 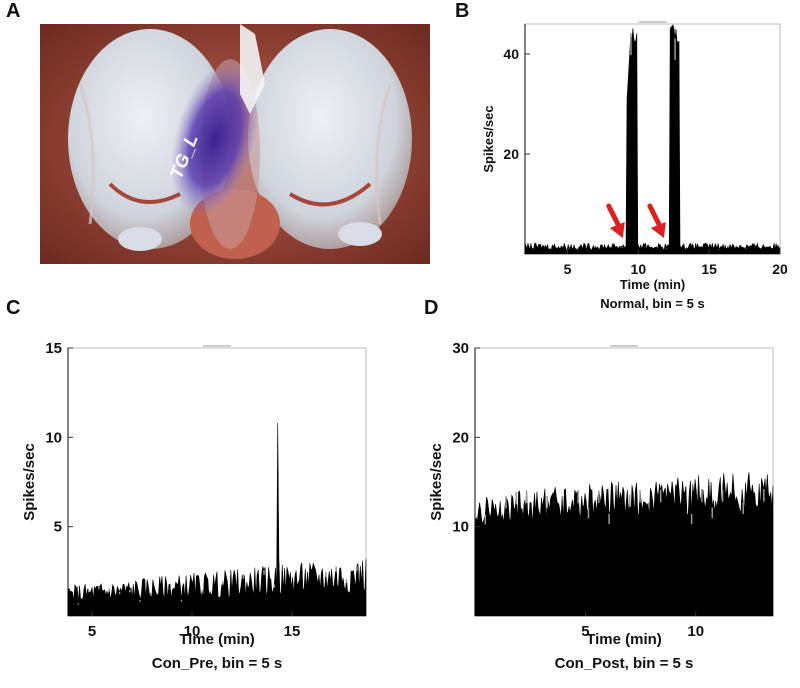 What do you see at coordinates (460, 348) in the screenshot?
I see `y-tick-label: 30` at bounding box center [460, 348].